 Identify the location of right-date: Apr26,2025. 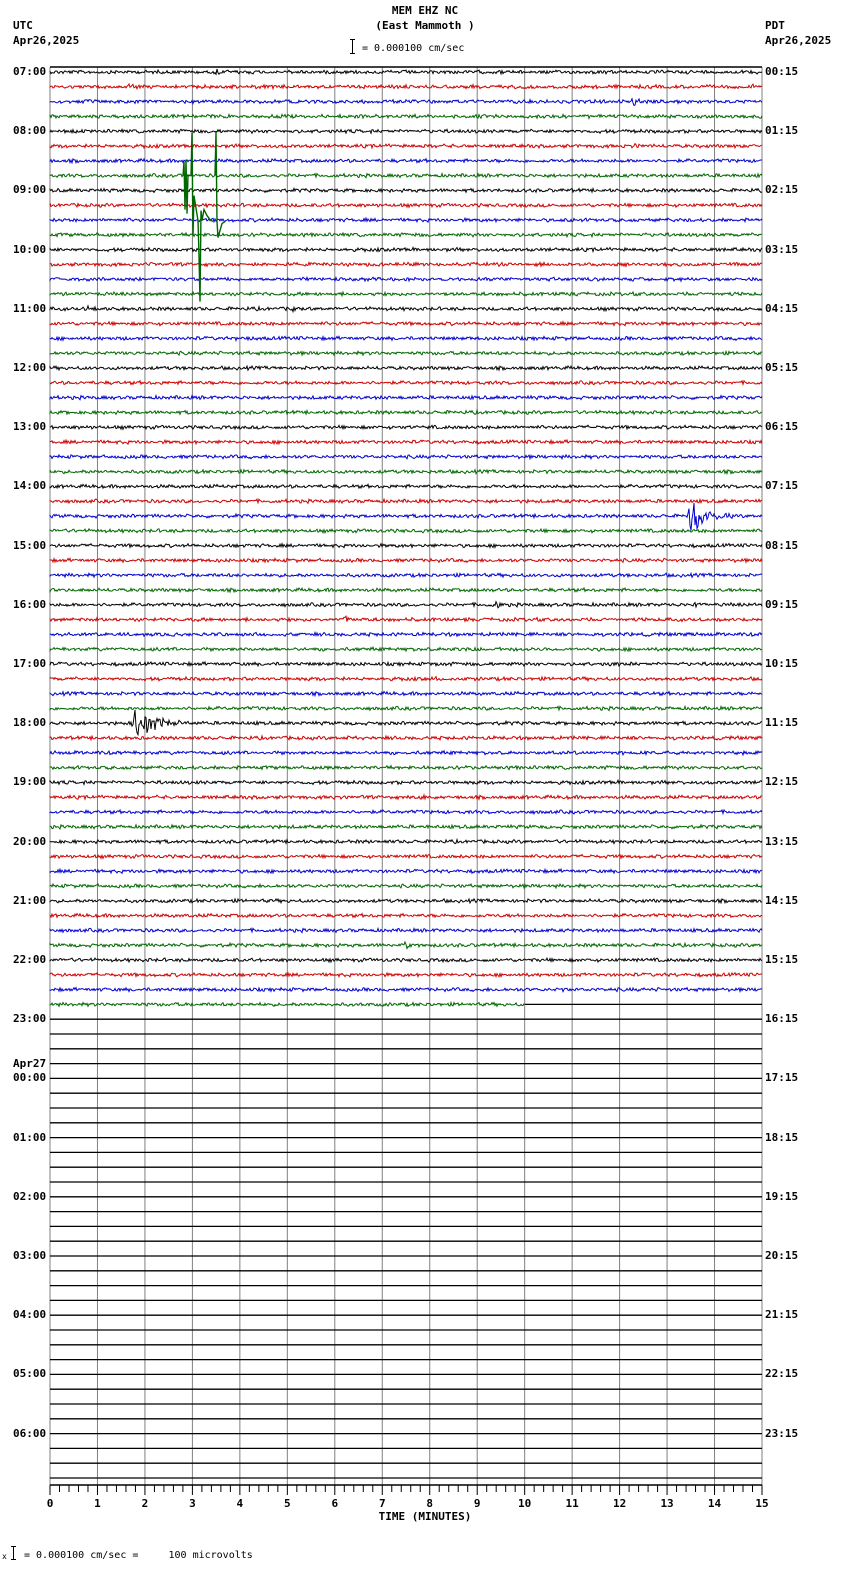
(798, 40).